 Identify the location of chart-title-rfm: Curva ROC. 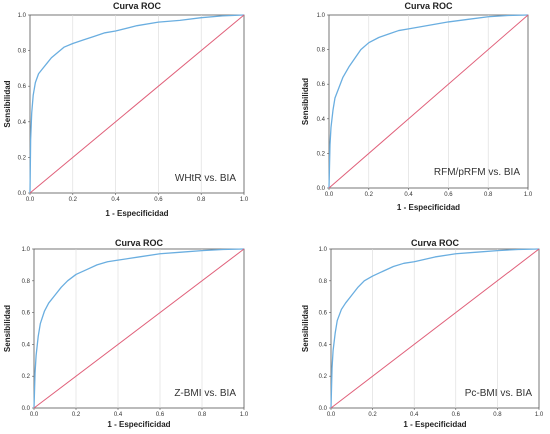
(428, 6).